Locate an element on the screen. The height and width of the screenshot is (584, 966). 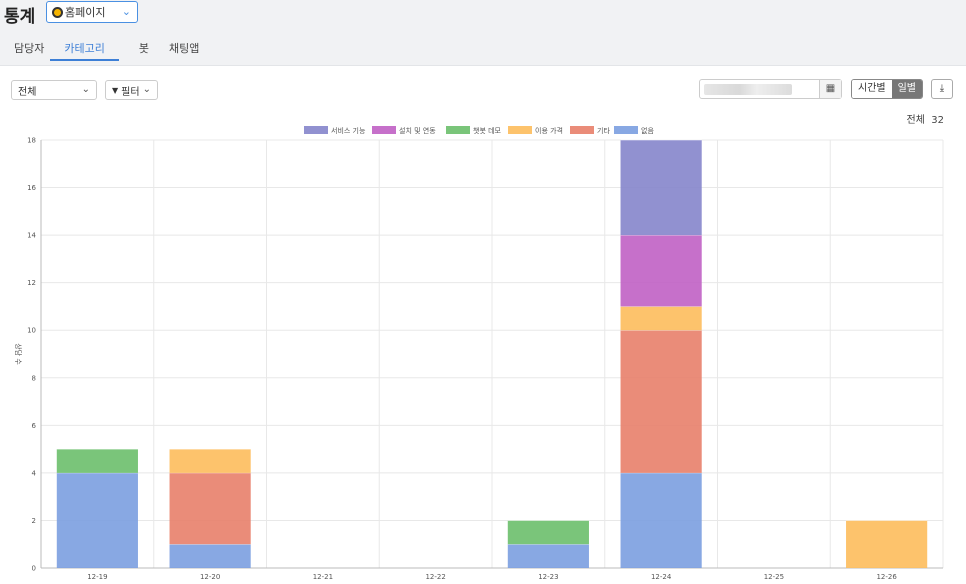
site-icon is located at coordinates (57, 12).